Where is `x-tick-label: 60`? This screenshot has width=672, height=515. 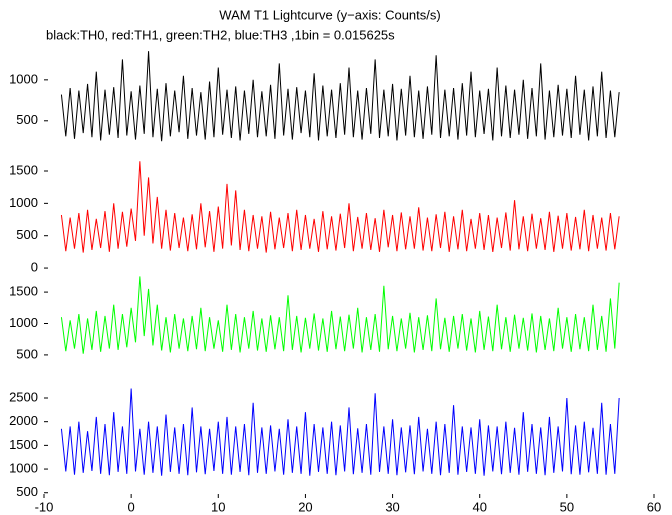
x-tick-label: 60 is located at coordinates (654, 506).